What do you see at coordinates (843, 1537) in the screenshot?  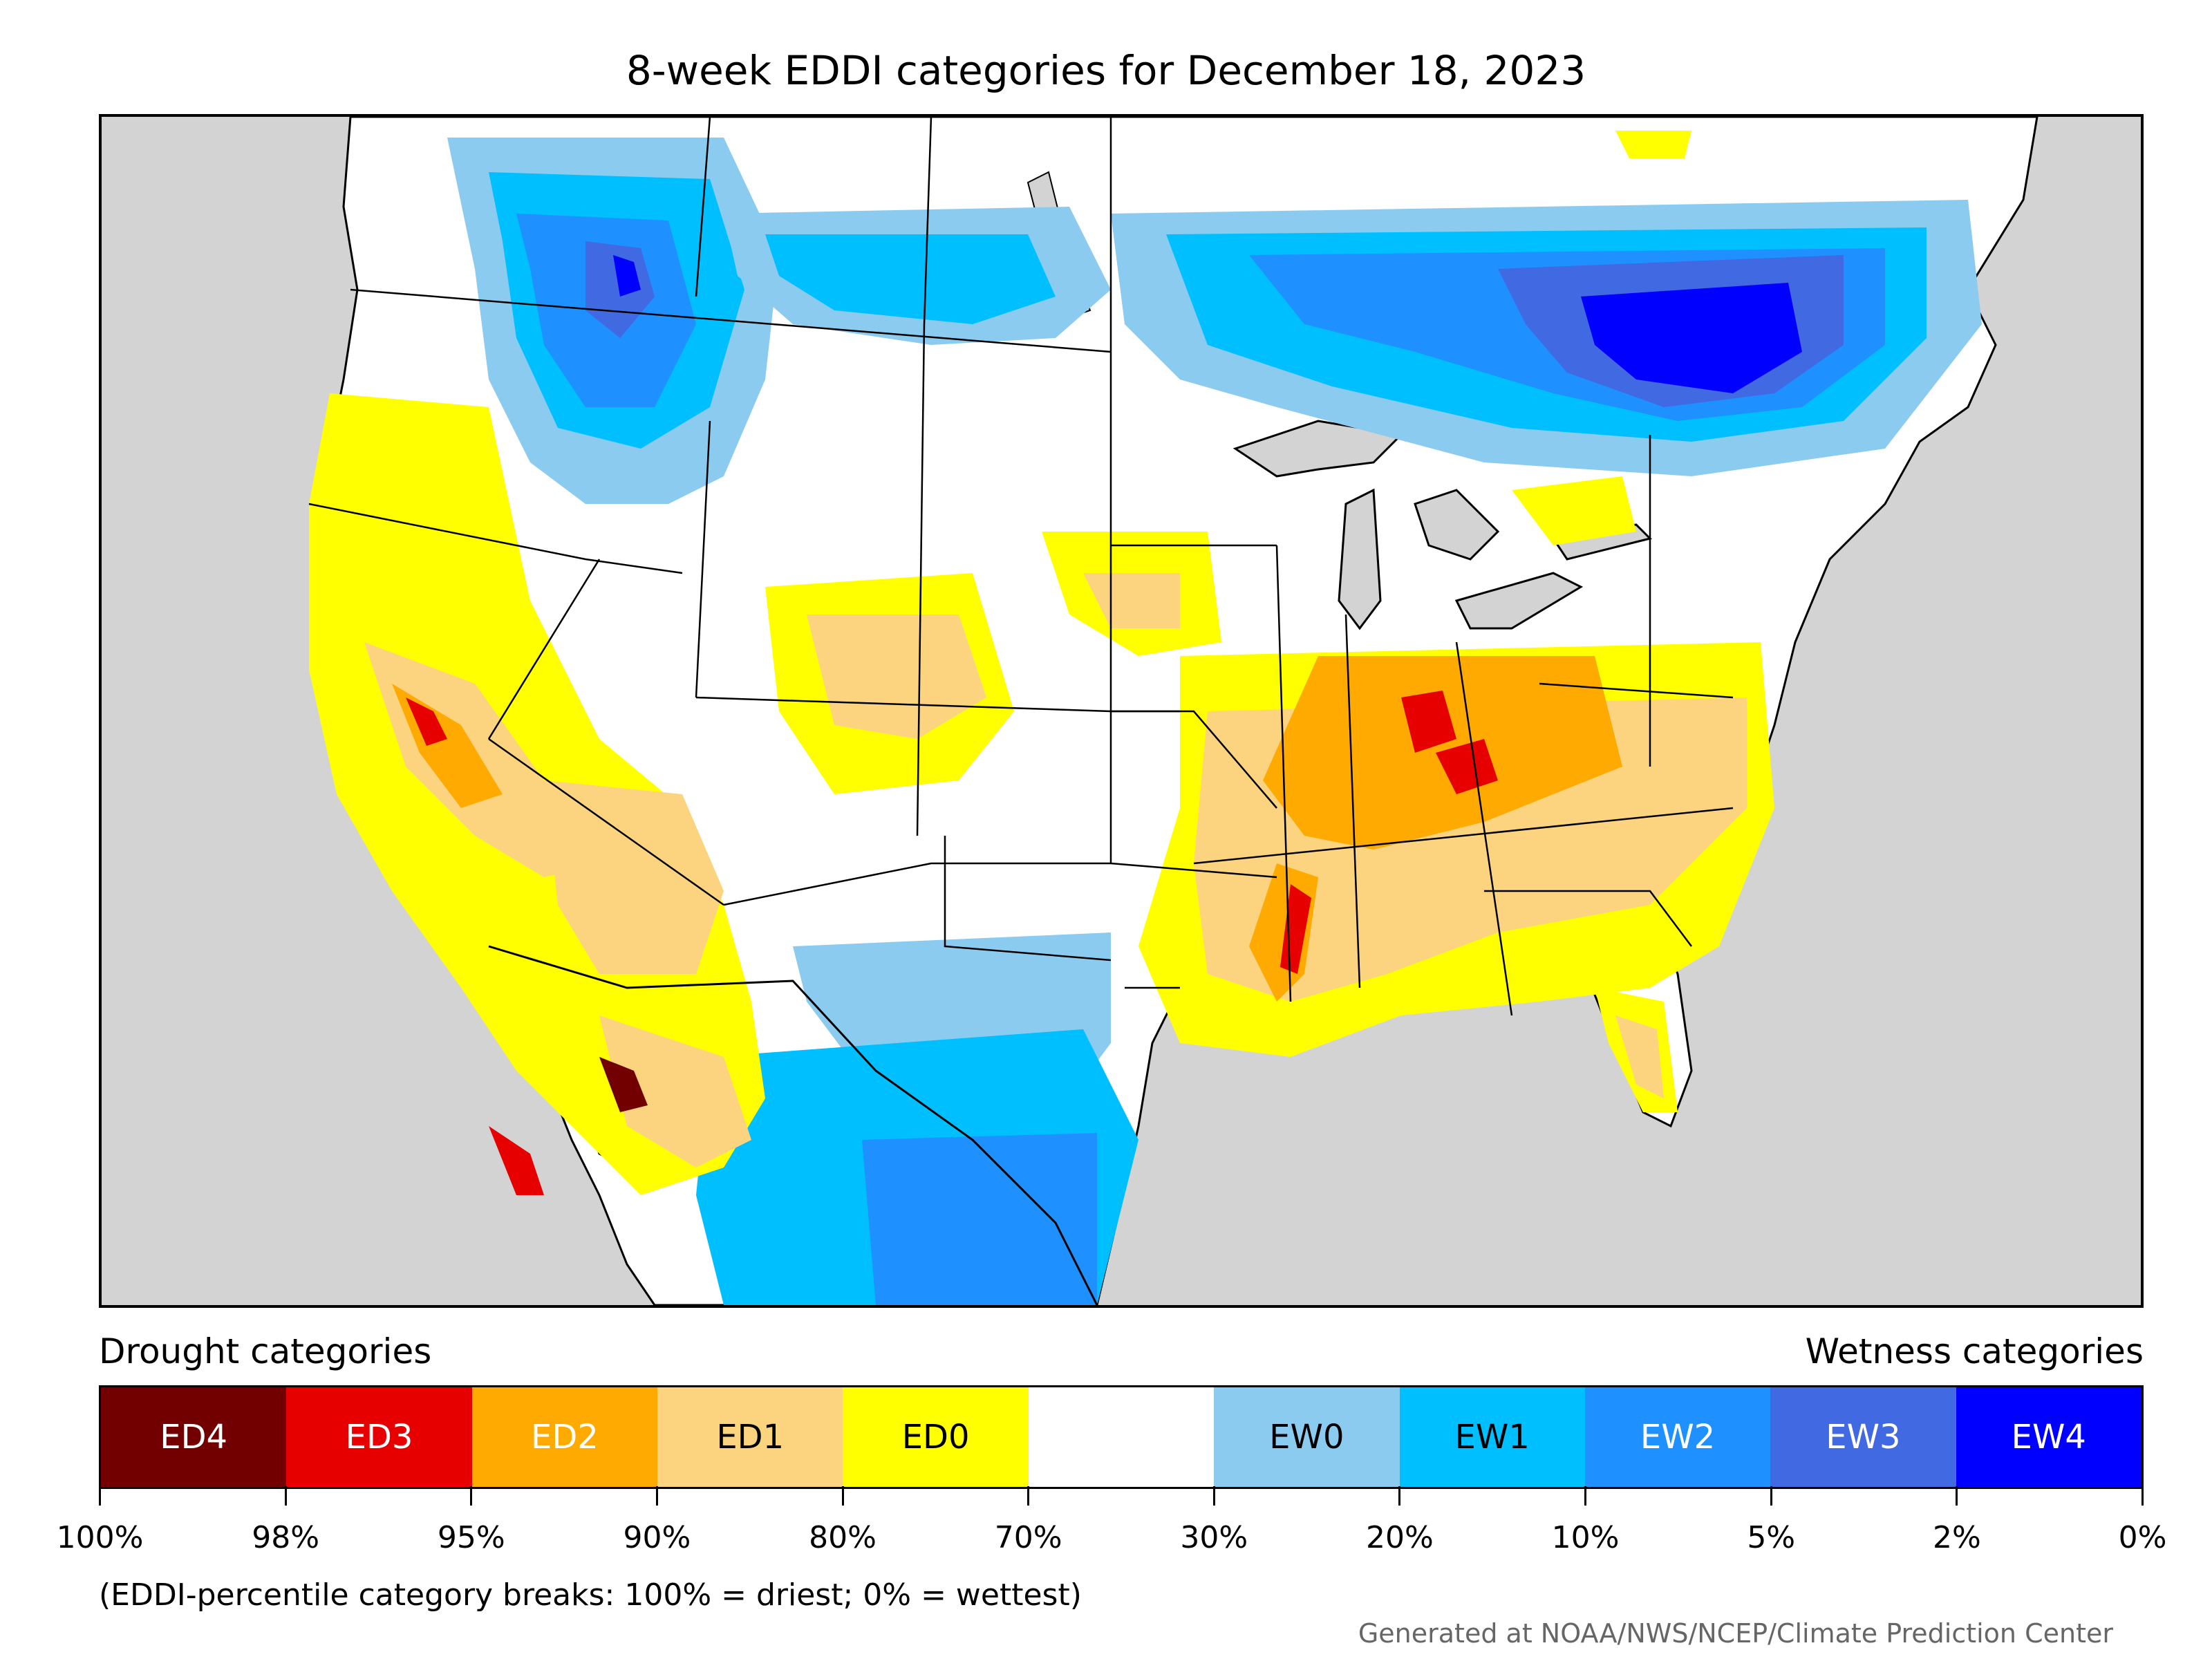 I see `tick-label: 80%` at bounding box center [843, 1537].